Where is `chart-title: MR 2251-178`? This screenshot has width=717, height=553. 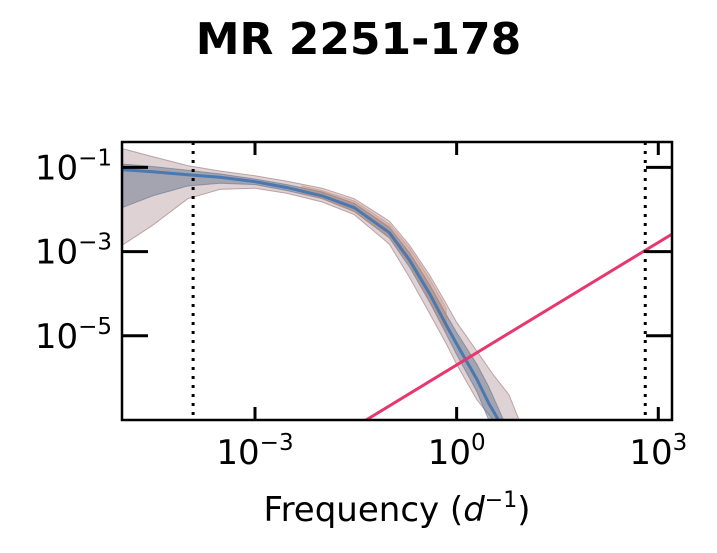
chart-title: MR 2251-178 is located at coordinates (358, 39).